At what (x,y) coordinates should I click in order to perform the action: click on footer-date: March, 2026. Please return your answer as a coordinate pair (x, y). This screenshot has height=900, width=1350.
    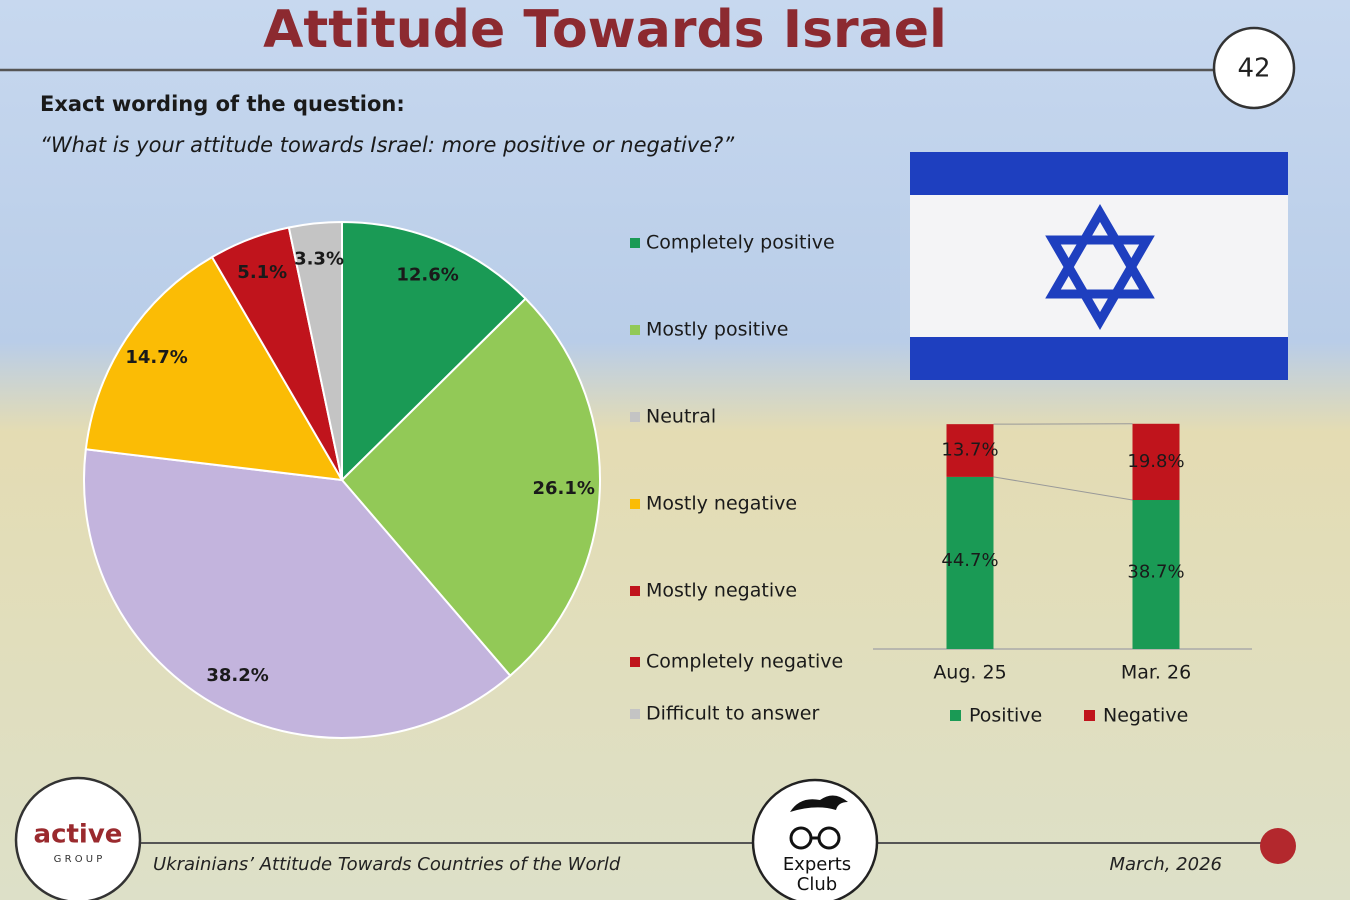
    Looking at the image, I should click on (1165, 864).